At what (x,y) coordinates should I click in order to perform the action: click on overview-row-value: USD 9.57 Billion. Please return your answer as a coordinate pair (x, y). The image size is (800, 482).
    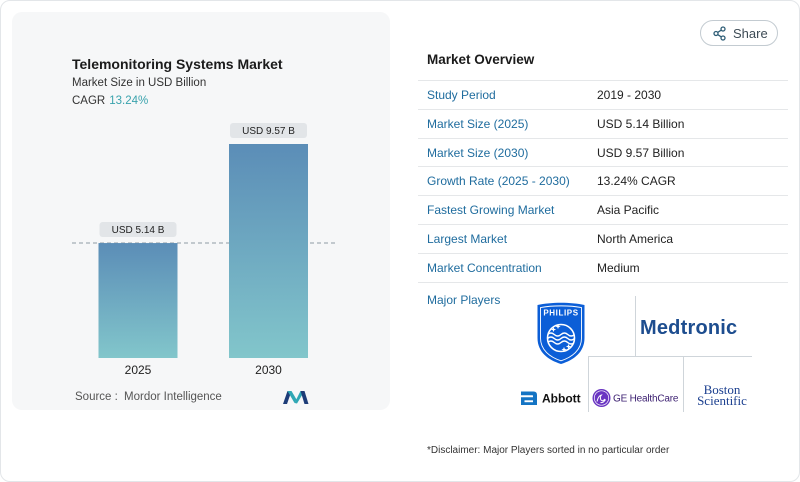
    Looking at the image, I should click on (641, 152).